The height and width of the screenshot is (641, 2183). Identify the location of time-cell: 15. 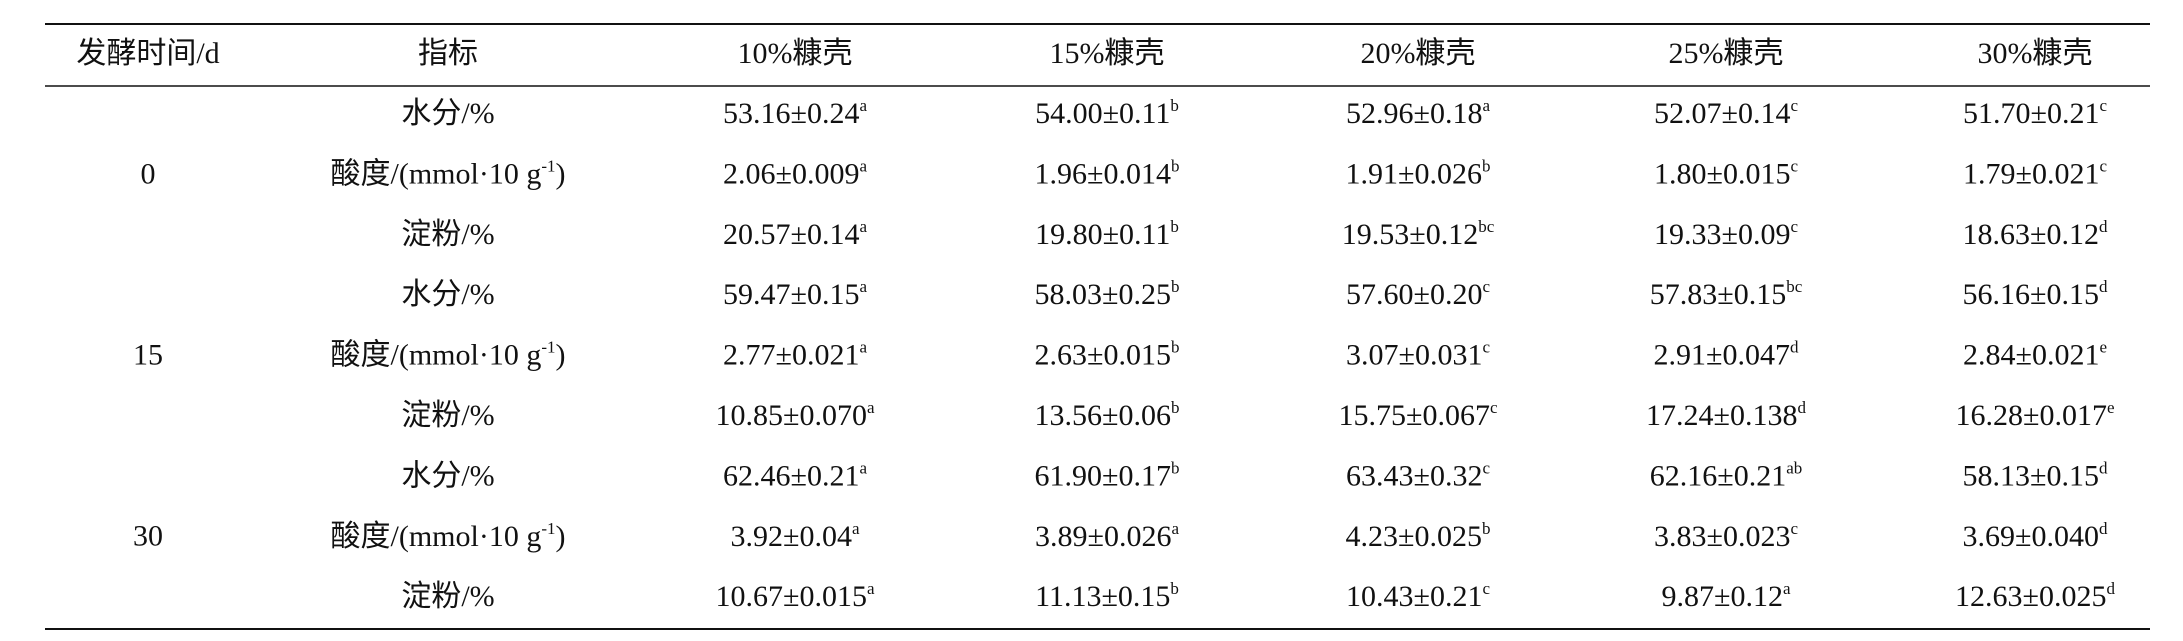
(148, 354).